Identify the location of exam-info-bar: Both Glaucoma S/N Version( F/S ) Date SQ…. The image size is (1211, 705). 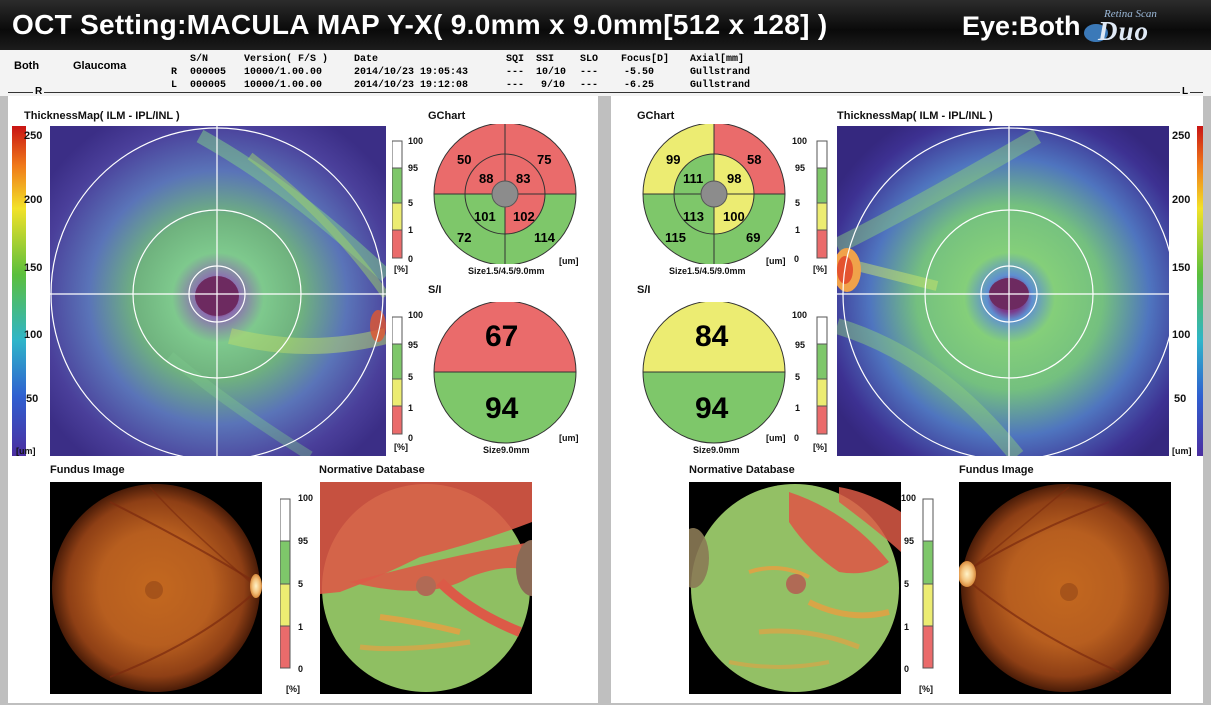
(605, 73).